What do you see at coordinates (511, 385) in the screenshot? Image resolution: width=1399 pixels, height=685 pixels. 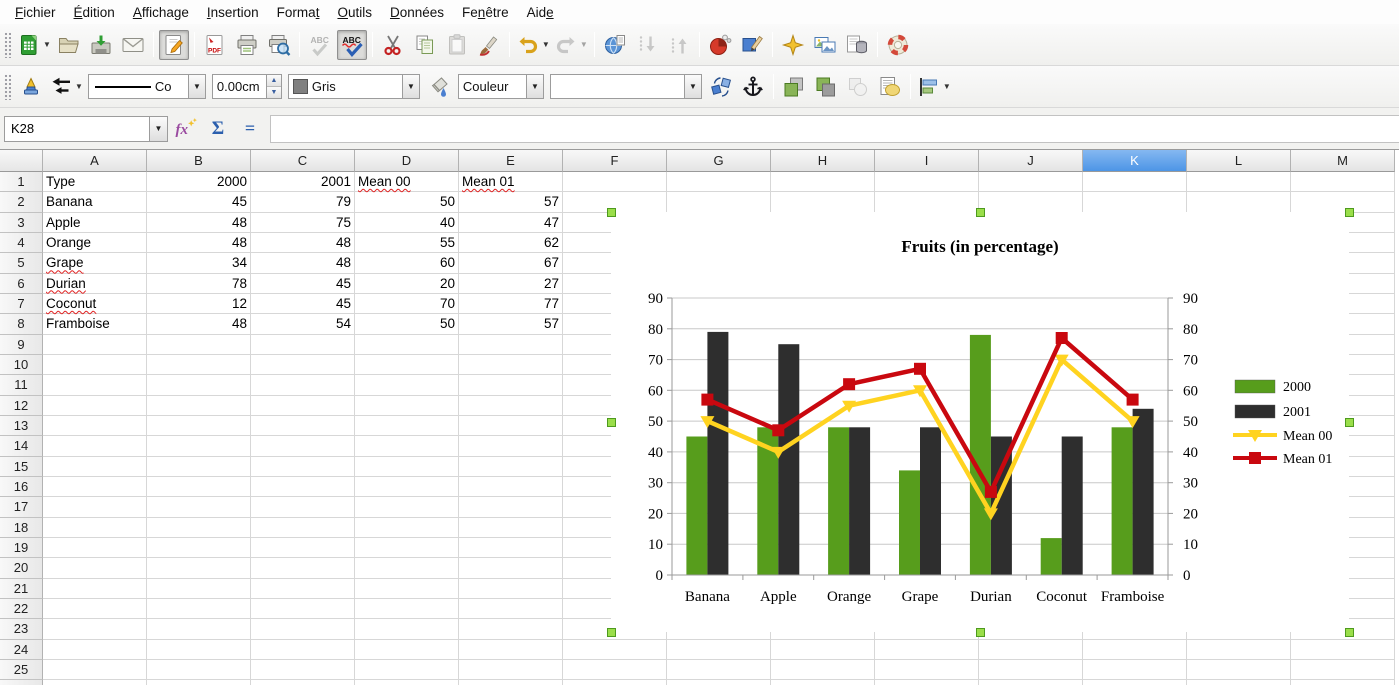 I see `cell-E11` at bounding box center [511, 385].